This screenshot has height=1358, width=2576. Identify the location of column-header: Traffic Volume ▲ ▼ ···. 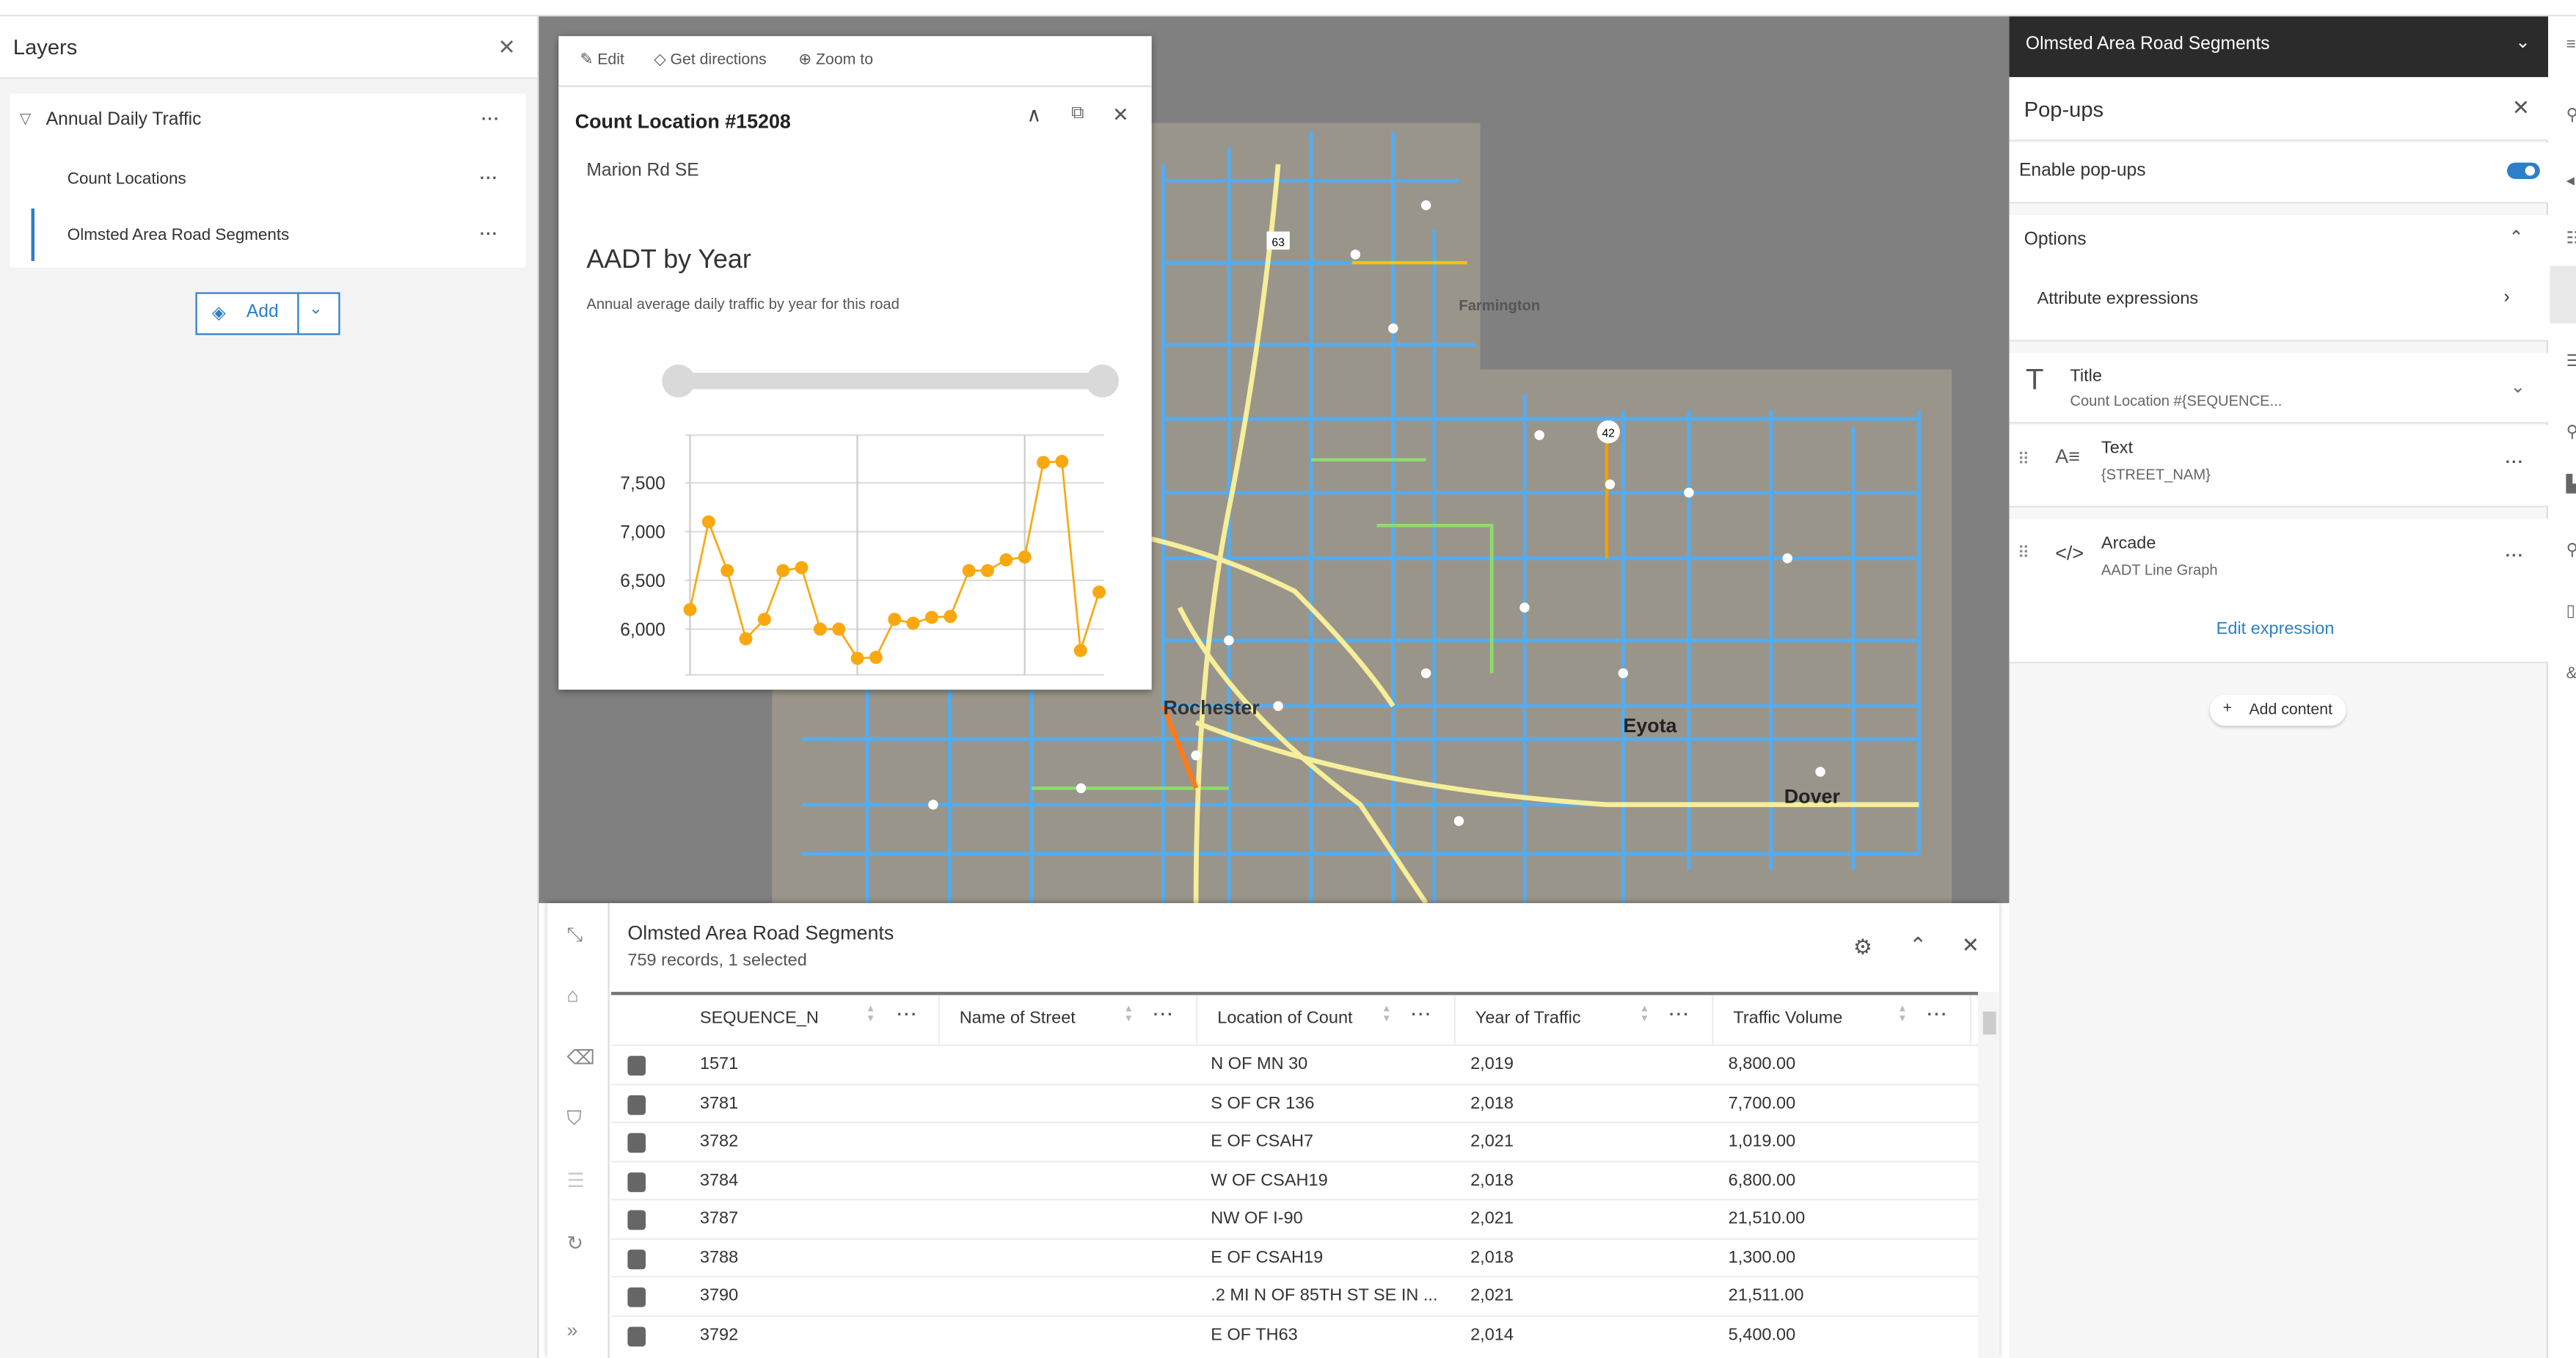
(1843, 1020).